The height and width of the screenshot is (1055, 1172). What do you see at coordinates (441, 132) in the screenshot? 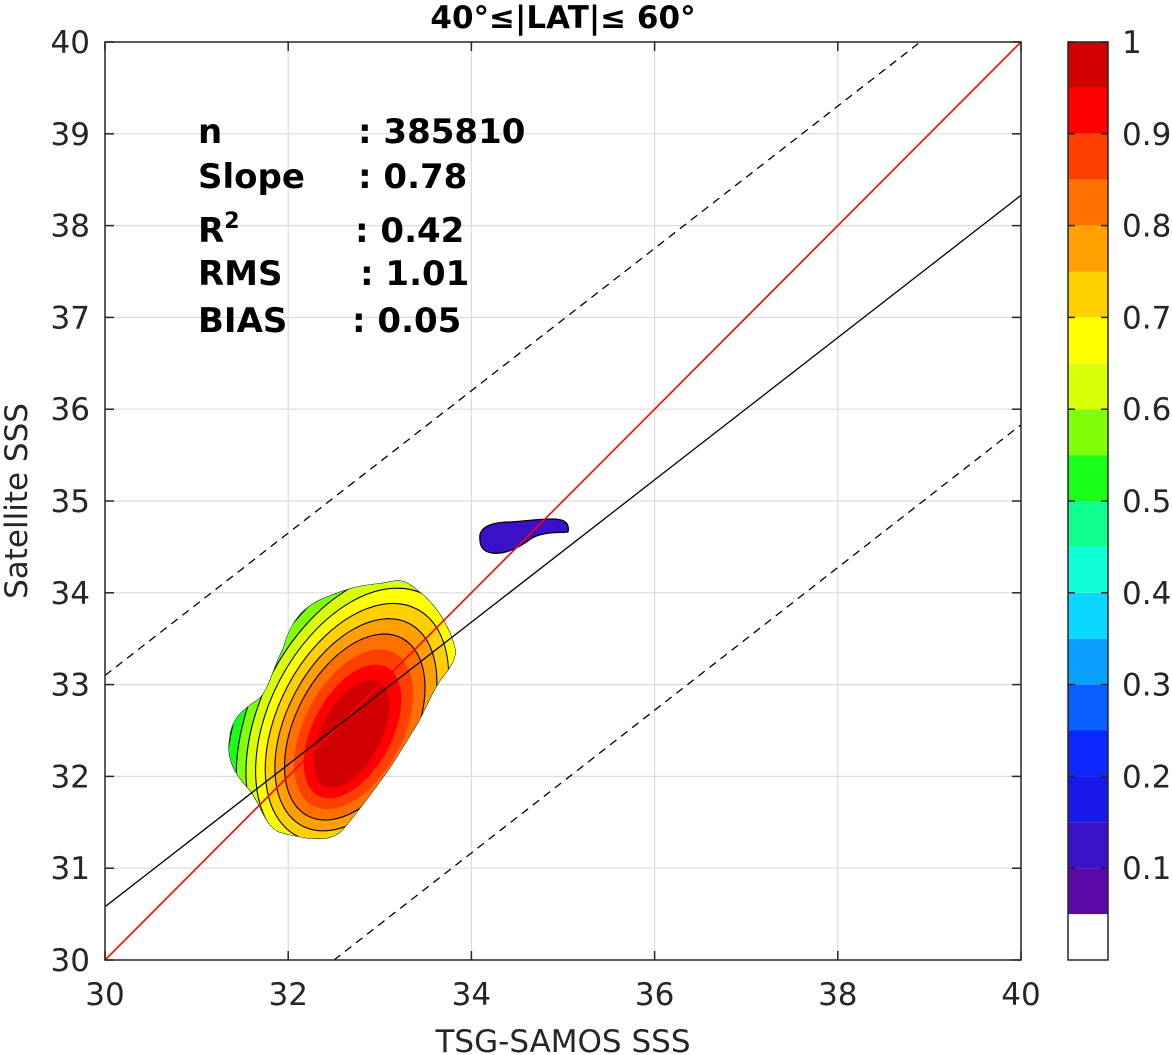
I see `stat-value: : 385810` at bounding box center [441, 132].